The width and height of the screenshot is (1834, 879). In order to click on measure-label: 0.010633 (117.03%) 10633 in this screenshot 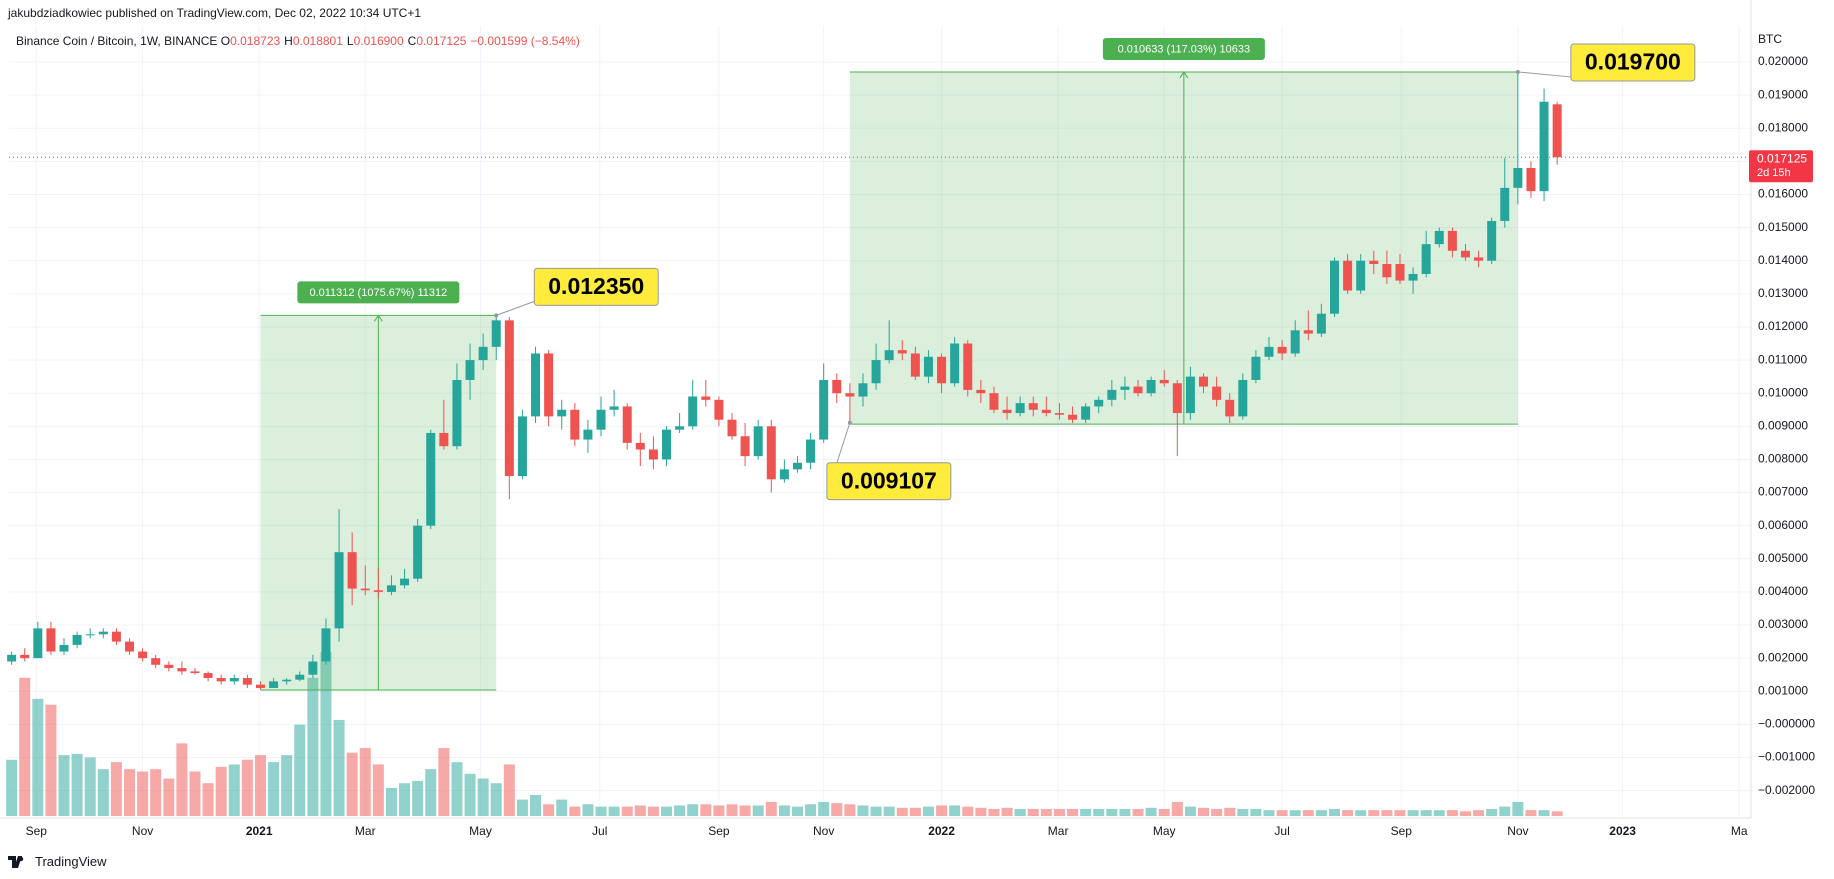, I will do `click(1184, 49)`.